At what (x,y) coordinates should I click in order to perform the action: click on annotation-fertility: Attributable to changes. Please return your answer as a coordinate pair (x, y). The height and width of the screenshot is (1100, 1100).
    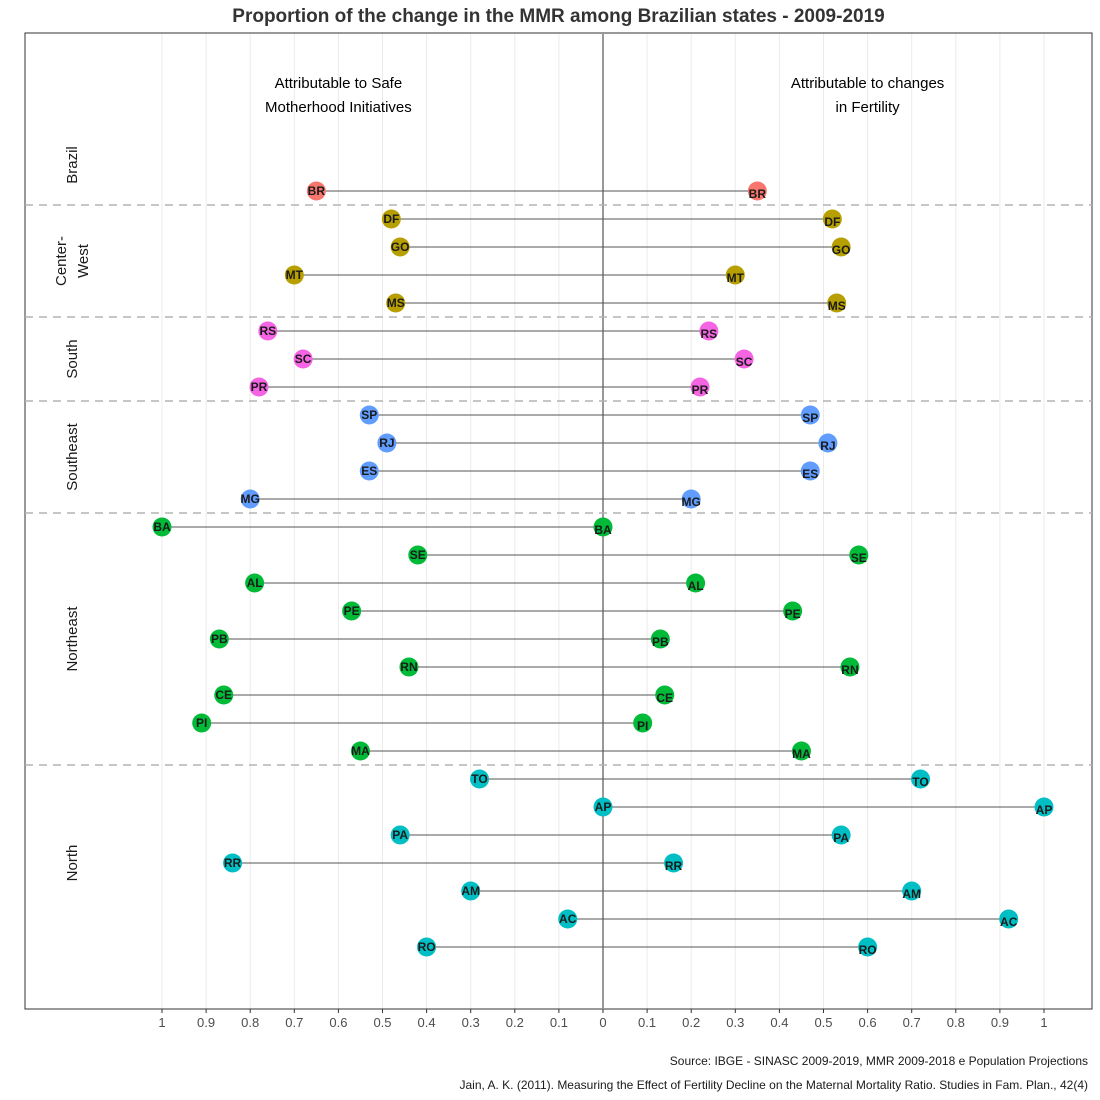
    Looking at the image, I should click on (867, 83).